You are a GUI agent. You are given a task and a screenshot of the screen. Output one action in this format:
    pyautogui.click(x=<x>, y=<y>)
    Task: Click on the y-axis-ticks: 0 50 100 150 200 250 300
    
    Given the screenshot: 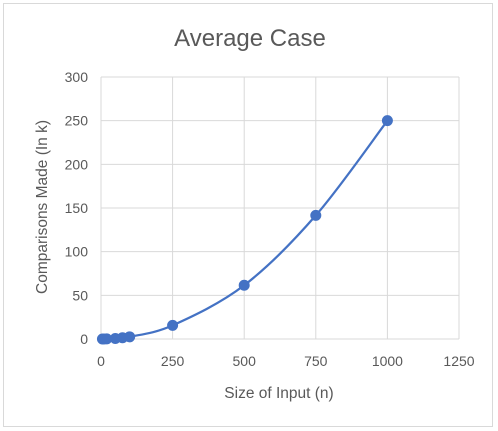 What is the action you would take?
    pyautogui.click(x=77, y=208)
    